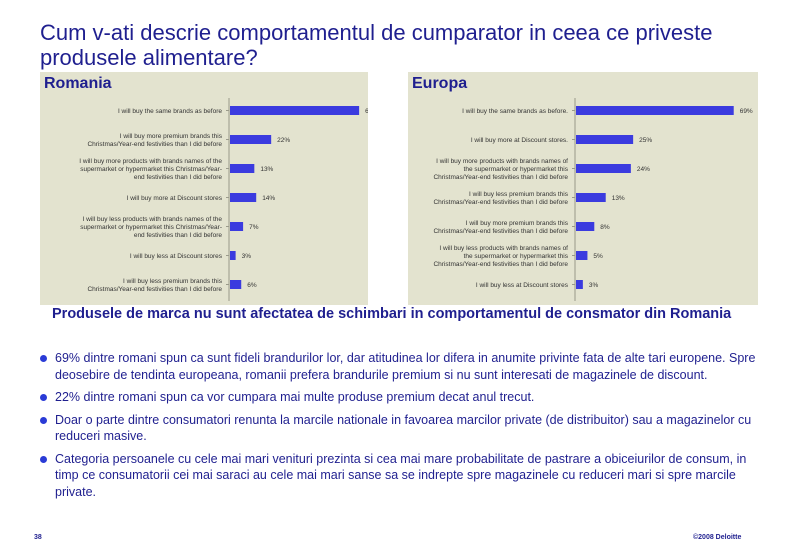 The height and width of the screenshot is (553, 800). Describe the element at coordinates (283, 140) in the screenshot. I see `data-label: 22%` at that location.